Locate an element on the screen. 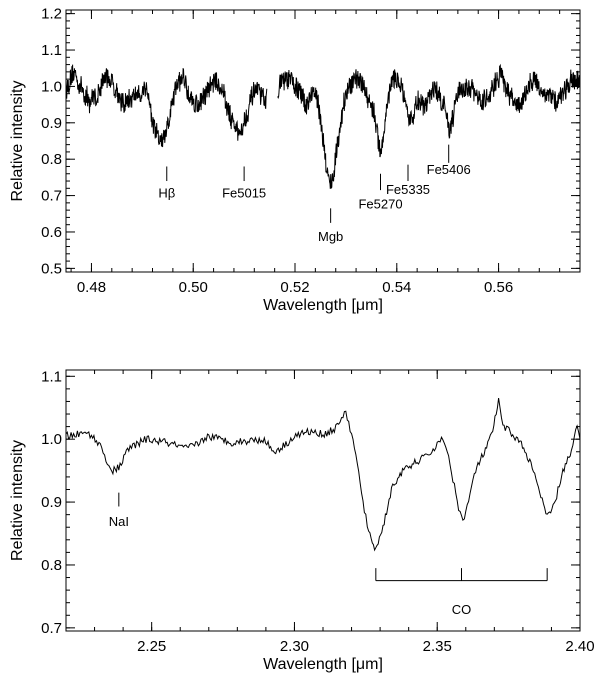 Image resolution: width=600 pixels, height=682 pixels. x-tick-label: 2.25 is located at coordinates (151, 646).